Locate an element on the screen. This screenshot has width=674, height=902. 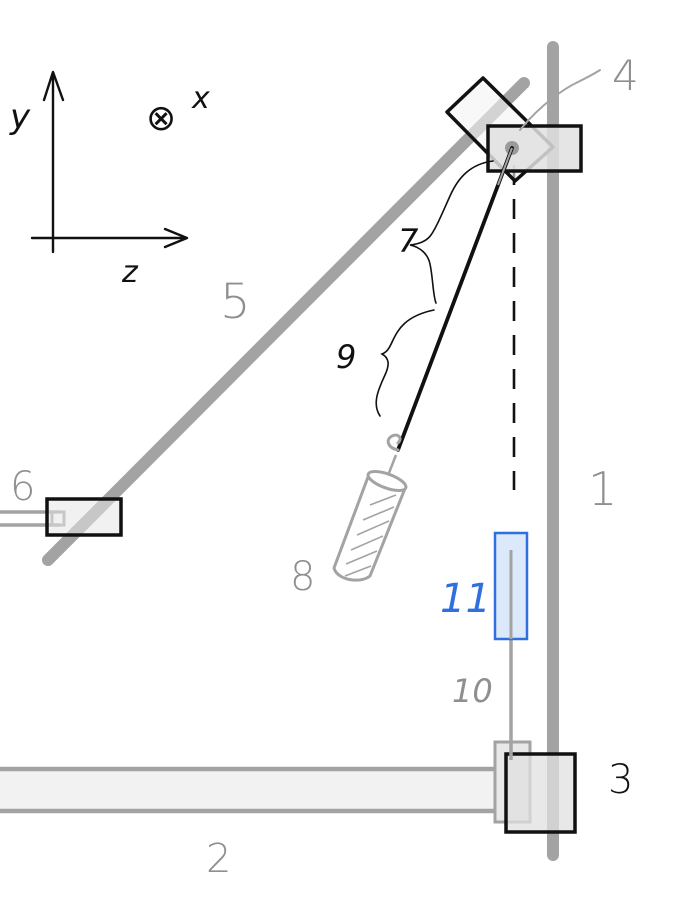
label-part-4: 4 is located at coordinates (625, 75).